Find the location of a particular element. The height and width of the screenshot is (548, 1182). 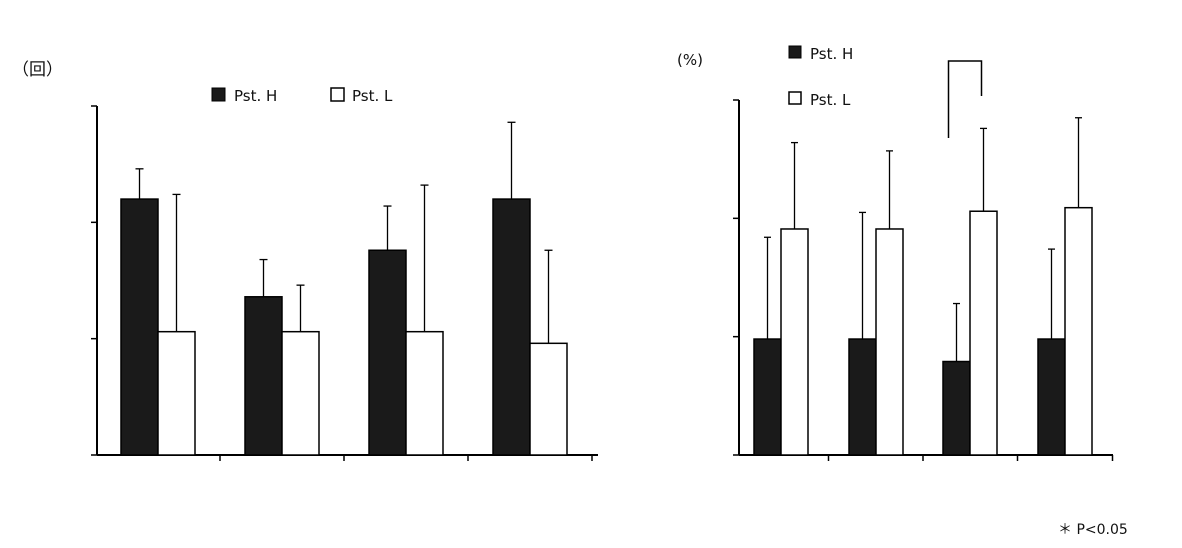

chart-right-significance-line is located at coordinates (965, 99).